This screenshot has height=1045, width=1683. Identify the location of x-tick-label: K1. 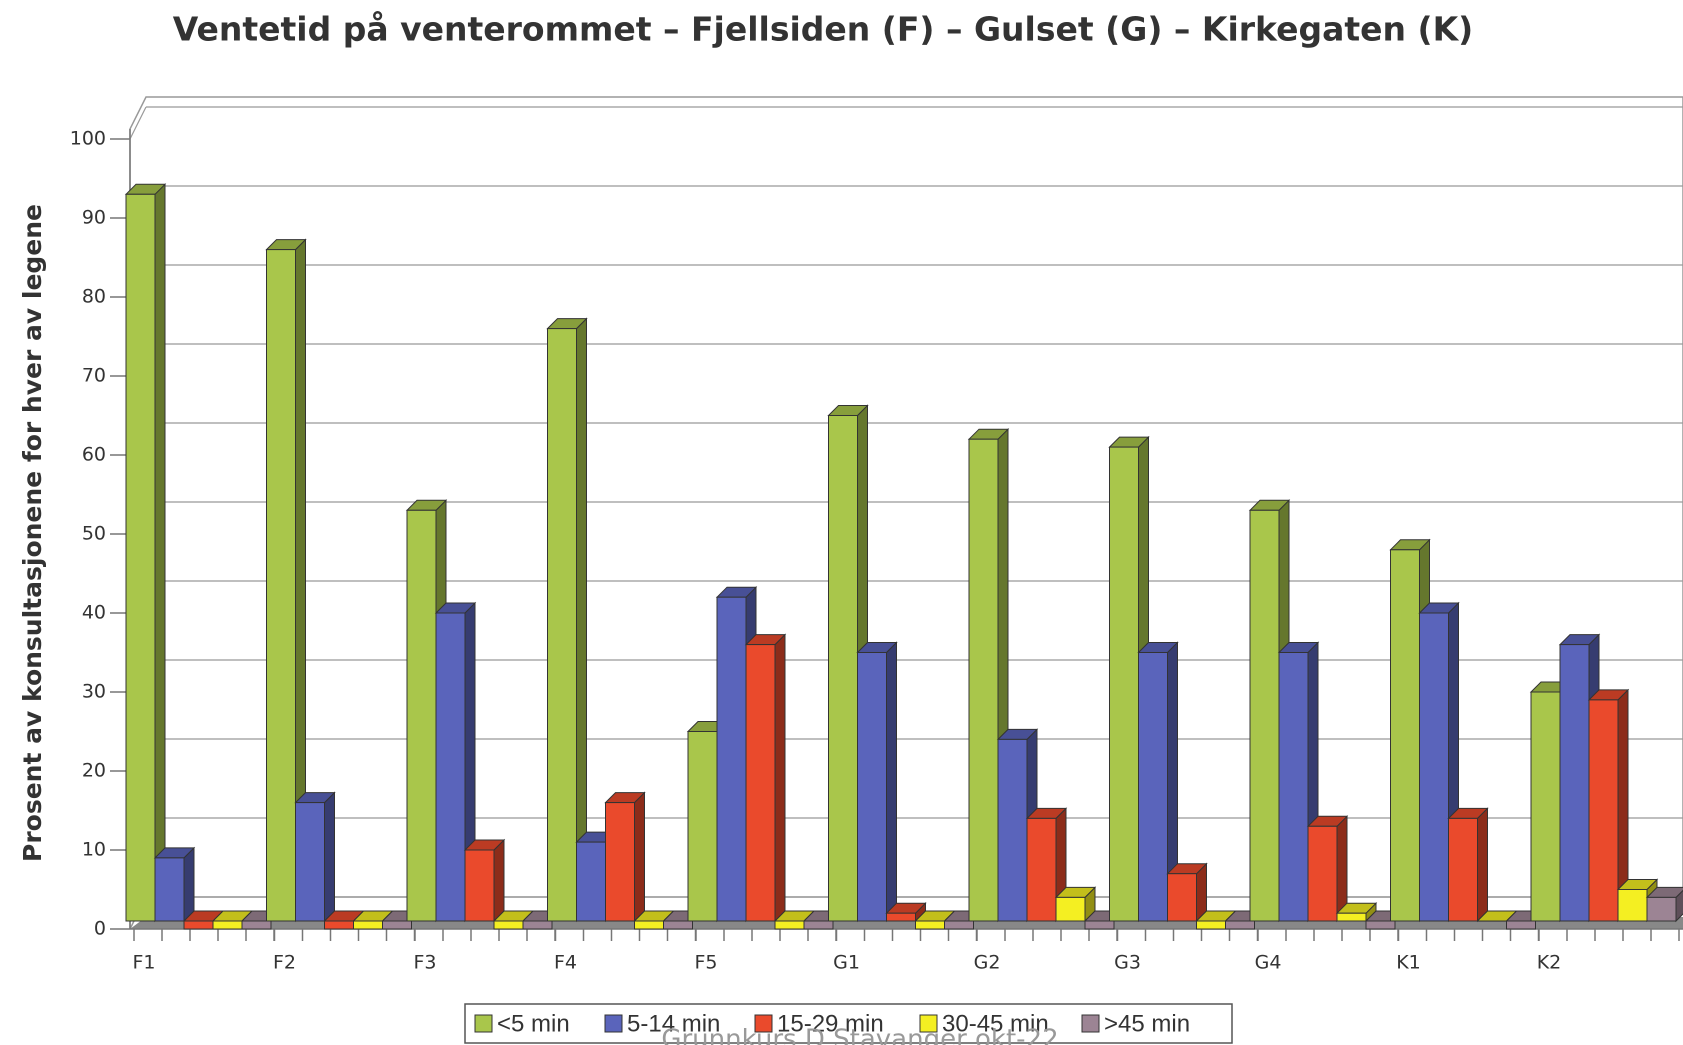
(1408, 963).